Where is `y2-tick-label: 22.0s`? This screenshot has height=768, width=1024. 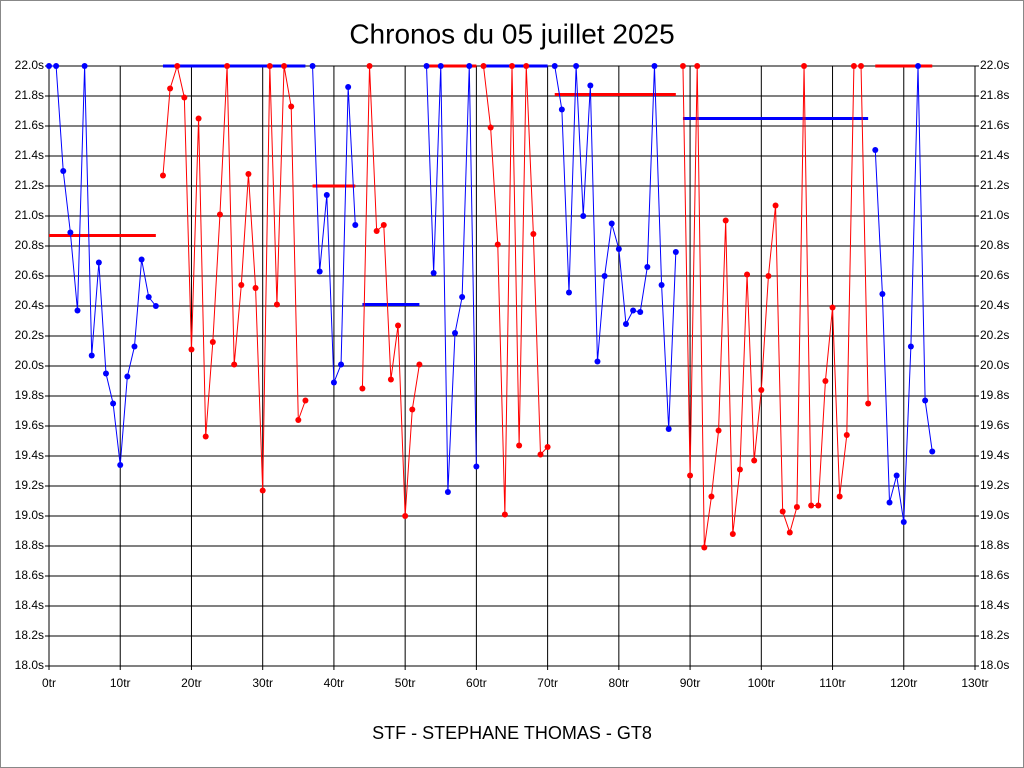 y2-tick-label: 22.0s is located at coordinates (994, 65).